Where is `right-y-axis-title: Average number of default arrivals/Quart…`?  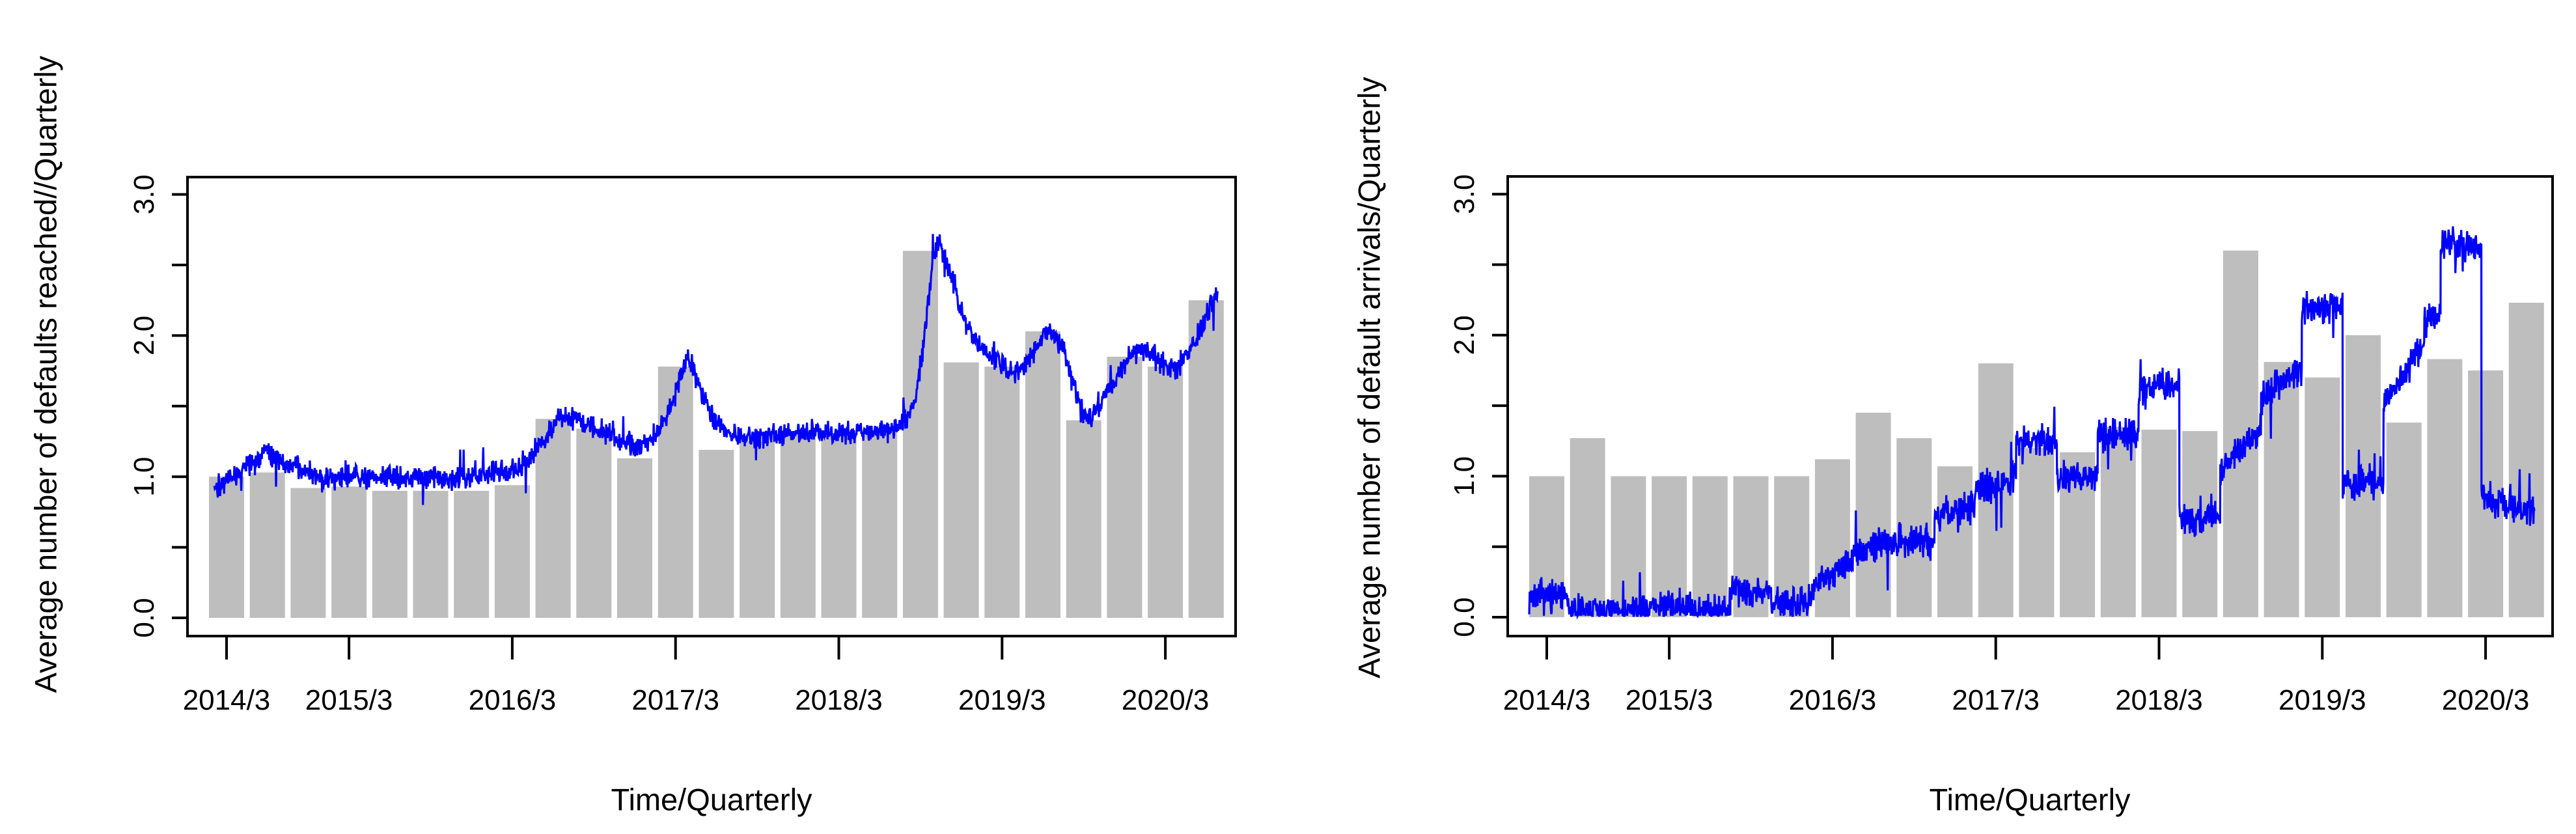 right-y-axis-title: Average number of default arrivals/Quart… is located at coordinates (1369, 377).